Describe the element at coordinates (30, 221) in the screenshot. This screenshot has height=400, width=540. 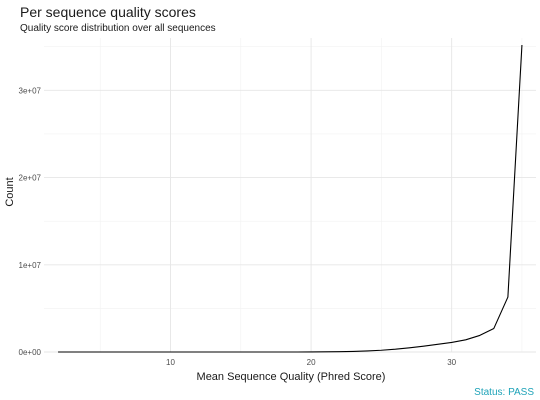
I see `y-tick-labels: 0e+00 1e+07 2e+07 3e+07` at that location.